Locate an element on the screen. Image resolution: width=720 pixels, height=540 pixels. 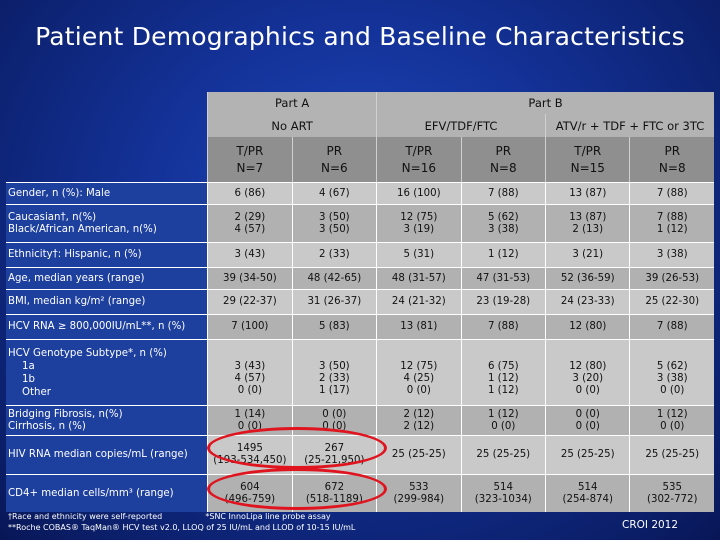
row-label-text: HCV Genotype Subtype*, n (%) is located at coordinates (87, 353).